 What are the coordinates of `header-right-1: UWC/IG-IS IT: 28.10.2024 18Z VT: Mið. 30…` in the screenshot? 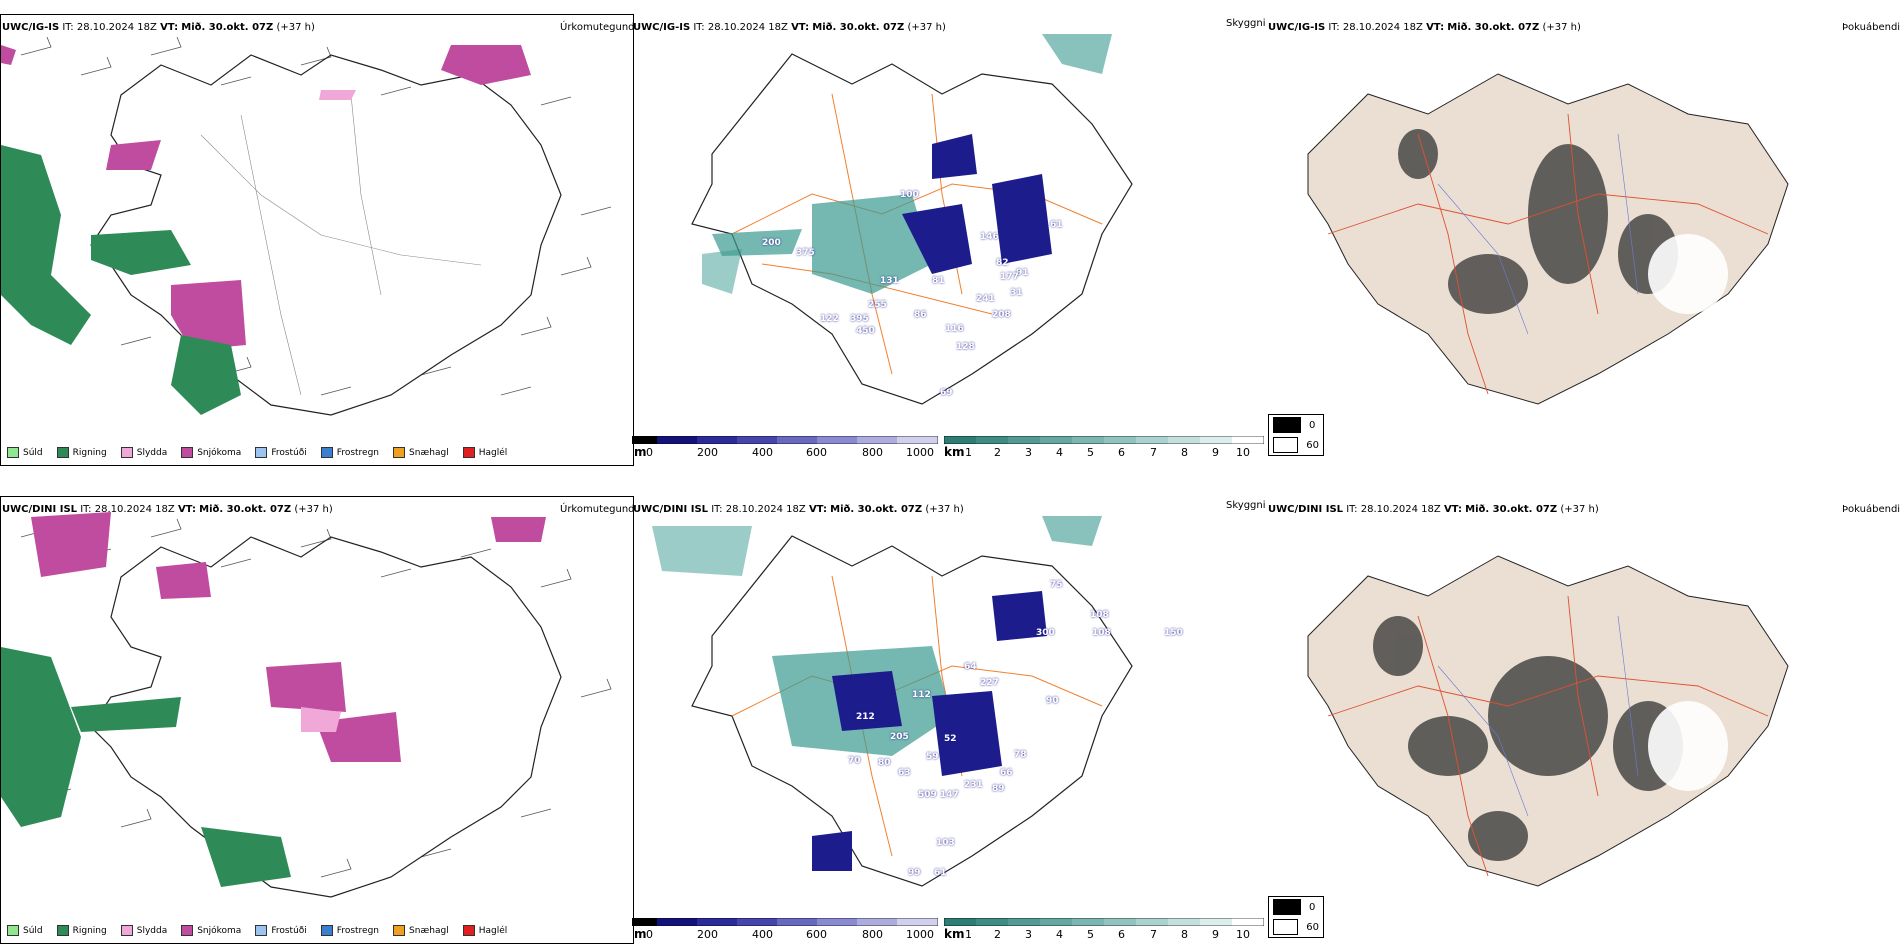 It's located at (1424, 27).